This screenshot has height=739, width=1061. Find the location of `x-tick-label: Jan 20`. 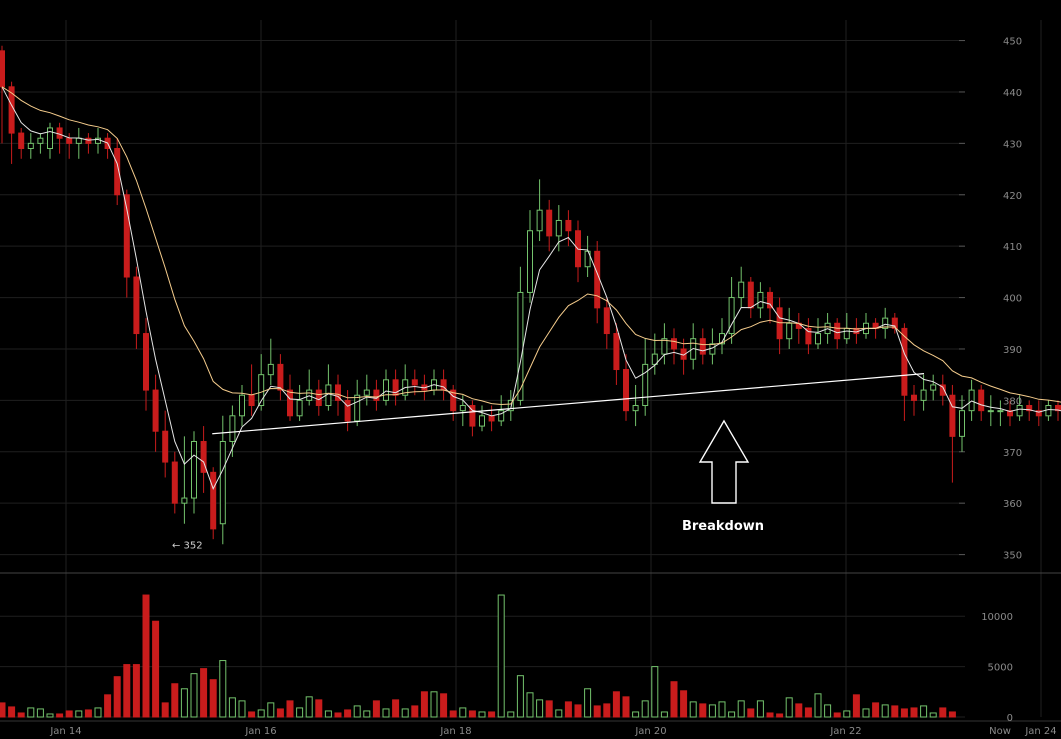

x-tick-label: Jan 20 is located at coordinates (650, 731).